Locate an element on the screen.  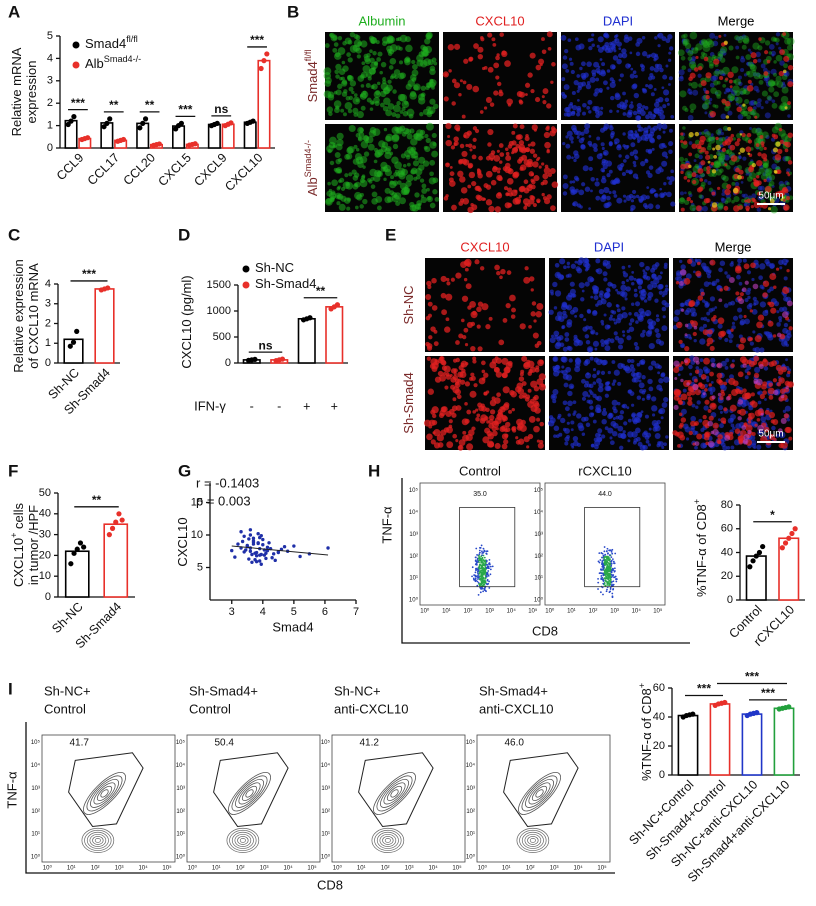
y-axis-title-line-part: Relative expression is located at coordinates (18, 315).